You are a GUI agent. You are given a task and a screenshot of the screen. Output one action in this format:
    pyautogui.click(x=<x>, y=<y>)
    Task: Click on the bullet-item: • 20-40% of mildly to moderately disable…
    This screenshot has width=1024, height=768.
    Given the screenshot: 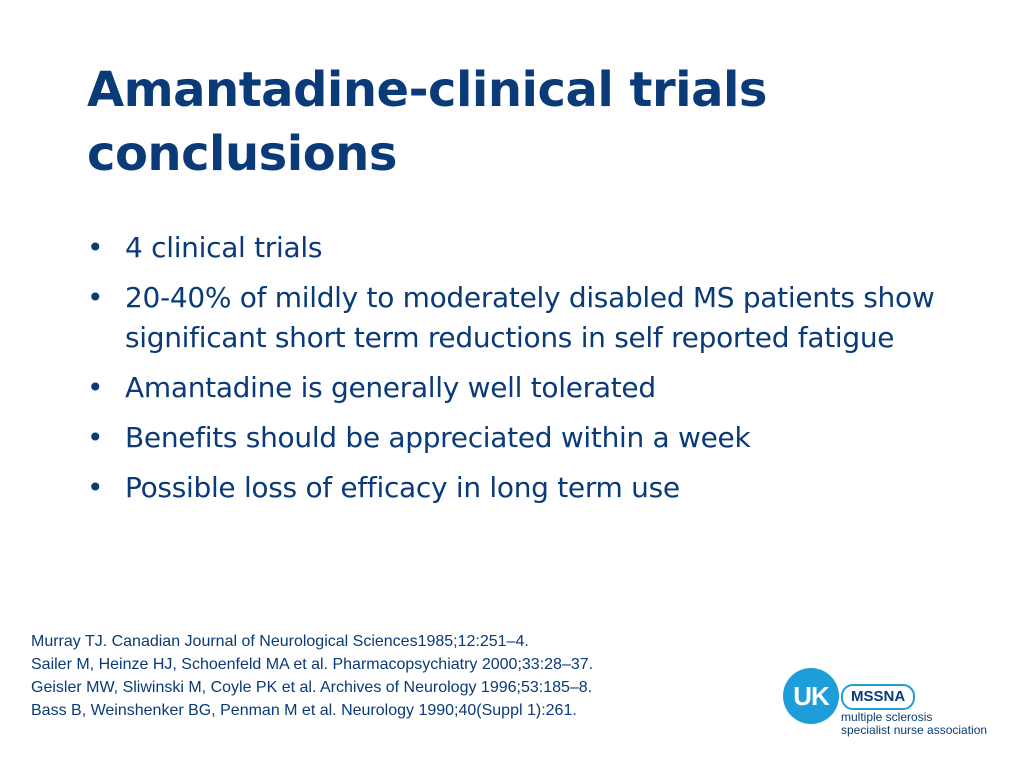 What is the action you would take?
    pyautogui.click(x=517, y=318)
    